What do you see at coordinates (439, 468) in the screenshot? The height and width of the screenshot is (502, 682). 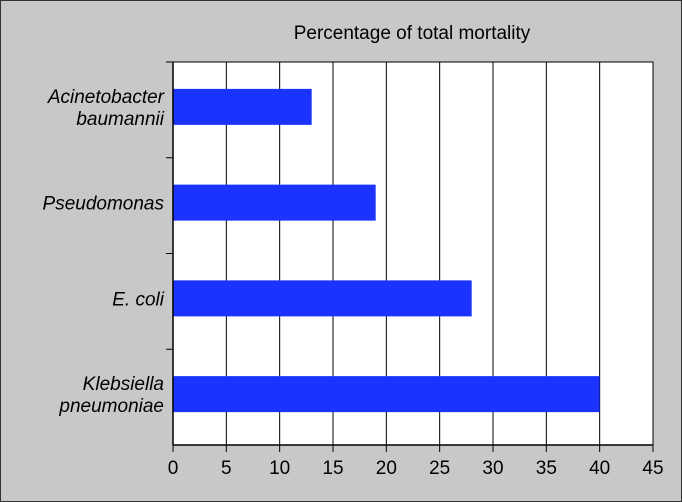 I see `x-tick-label: 25` at bounding box center [439, 468].